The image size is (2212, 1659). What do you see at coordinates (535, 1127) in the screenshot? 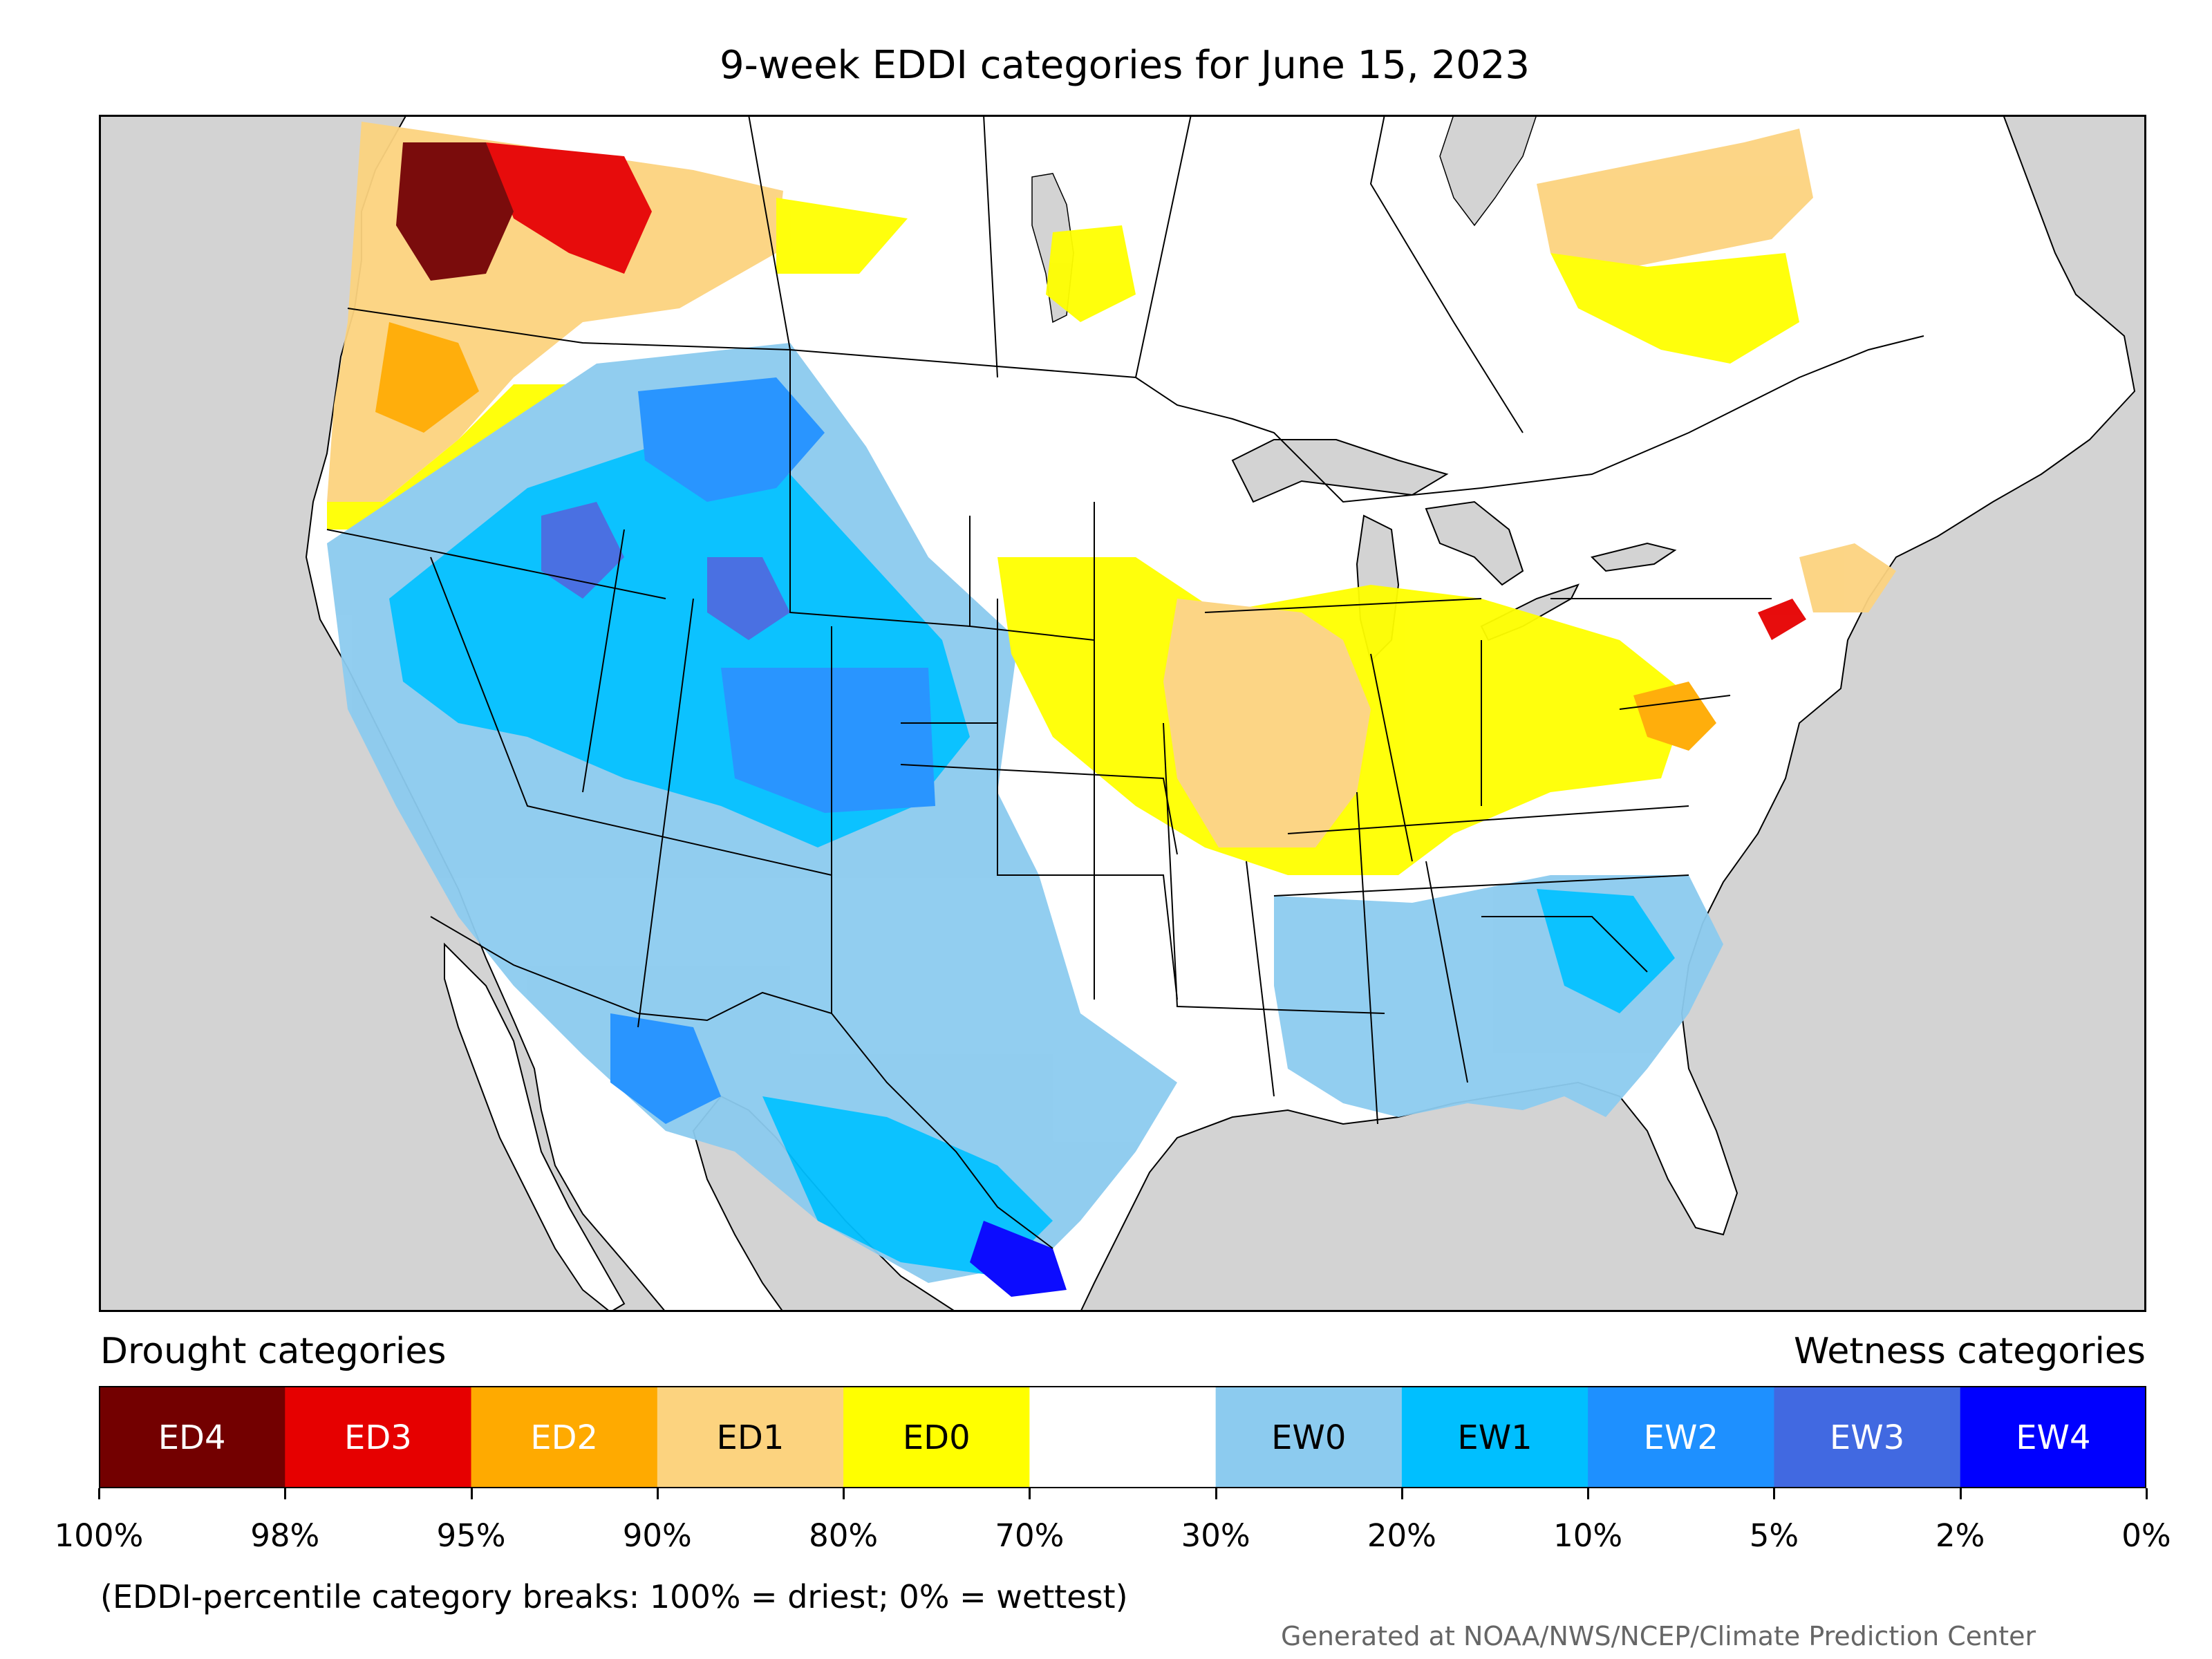
I see `land-baja` at bounding box center [535, 1127].